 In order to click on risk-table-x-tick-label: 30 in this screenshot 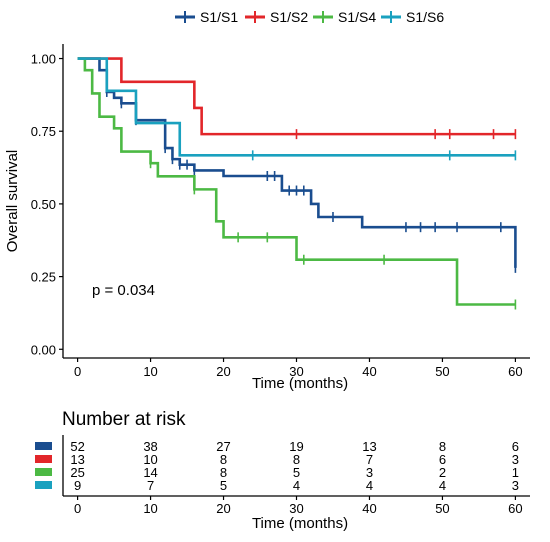, I will do `click(296, 508)`.